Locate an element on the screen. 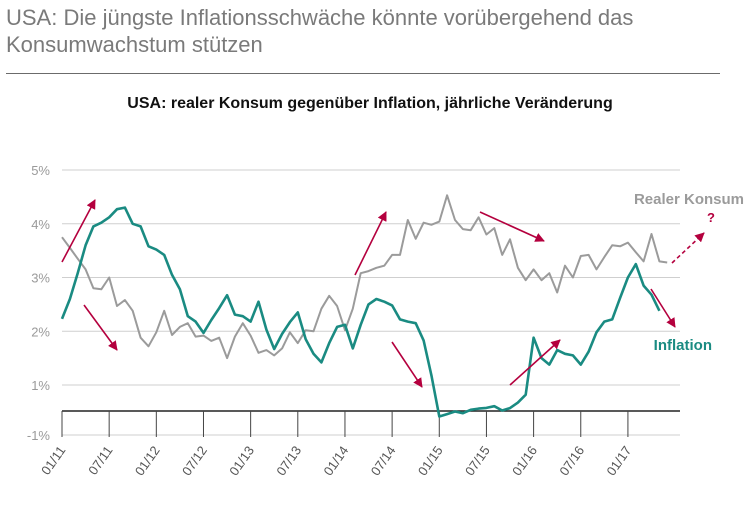 The width and height of the screenshot is (750, 507). x-tick-label: 01/13 is located at coordinates (241, 460).